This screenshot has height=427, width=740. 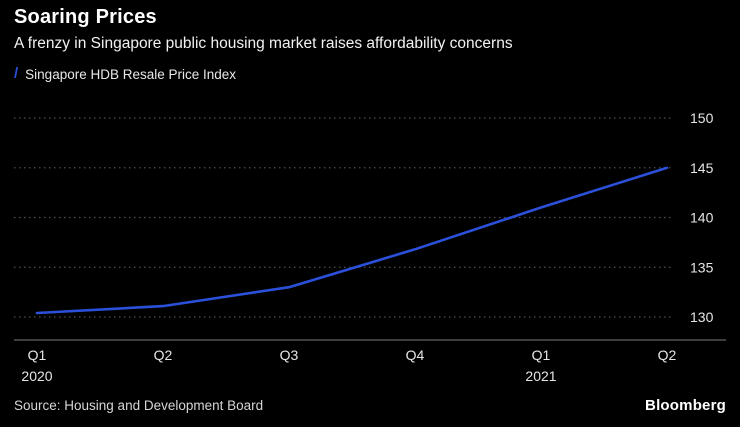 I want to click on legend-label: Singapore HDB Resale Price Index, so click(x=131, y=74).